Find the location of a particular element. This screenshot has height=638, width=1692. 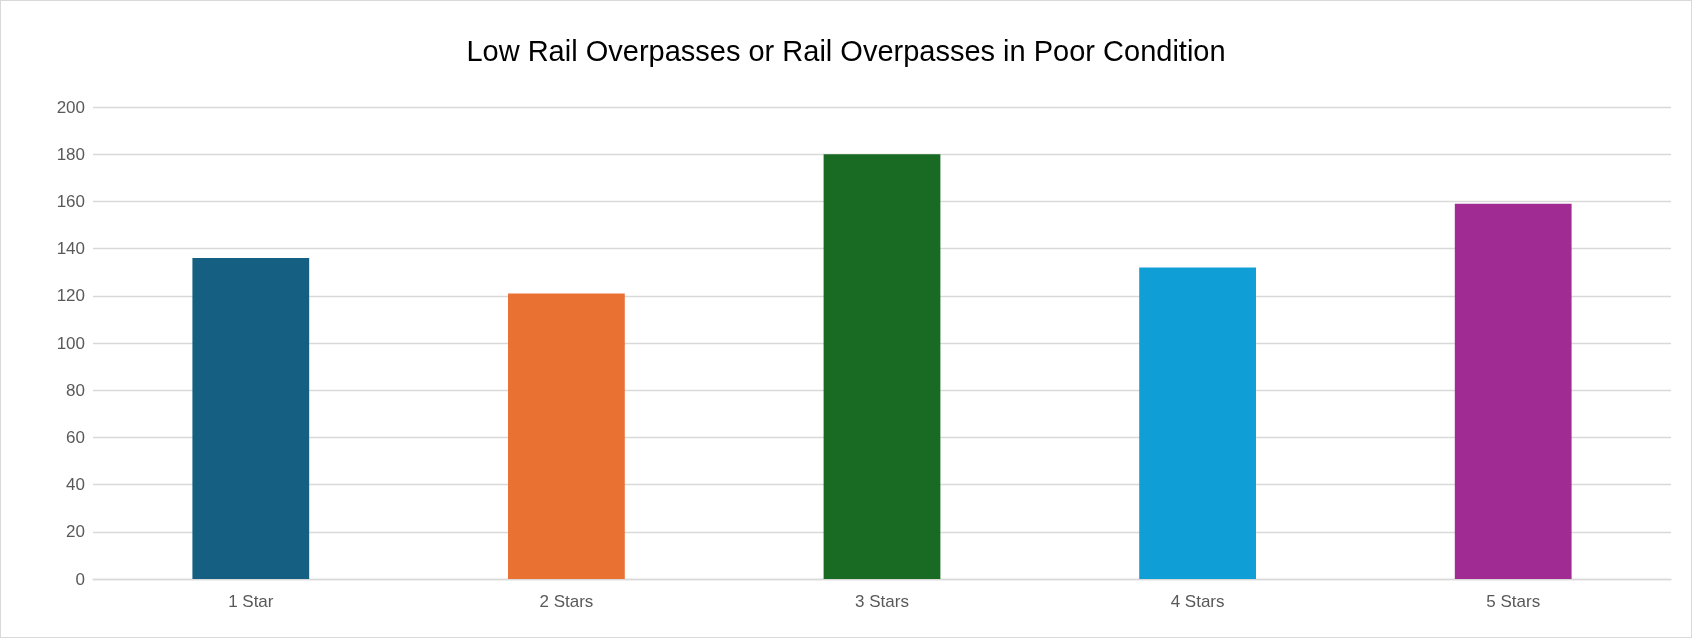

y-tick-label: 180 is located at coordinates (70, 154).